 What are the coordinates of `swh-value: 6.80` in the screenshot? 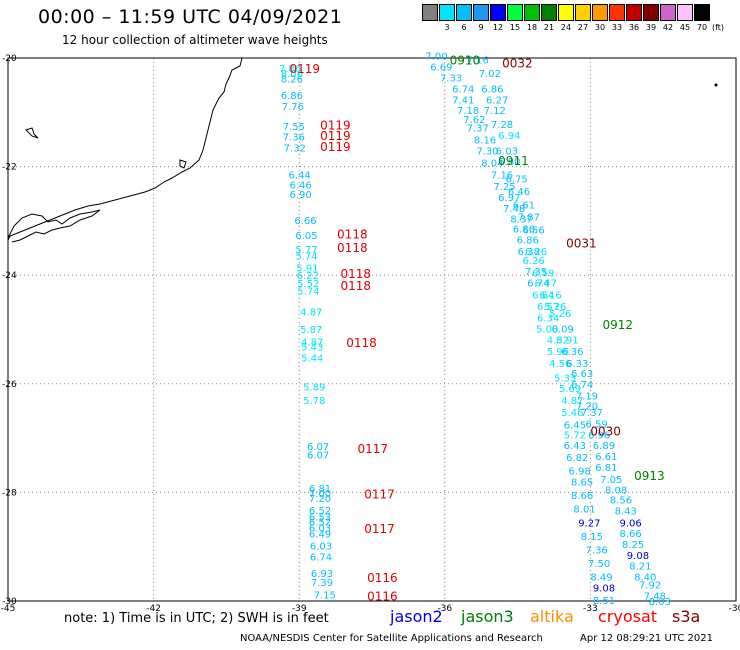 It's located at (509, 162).